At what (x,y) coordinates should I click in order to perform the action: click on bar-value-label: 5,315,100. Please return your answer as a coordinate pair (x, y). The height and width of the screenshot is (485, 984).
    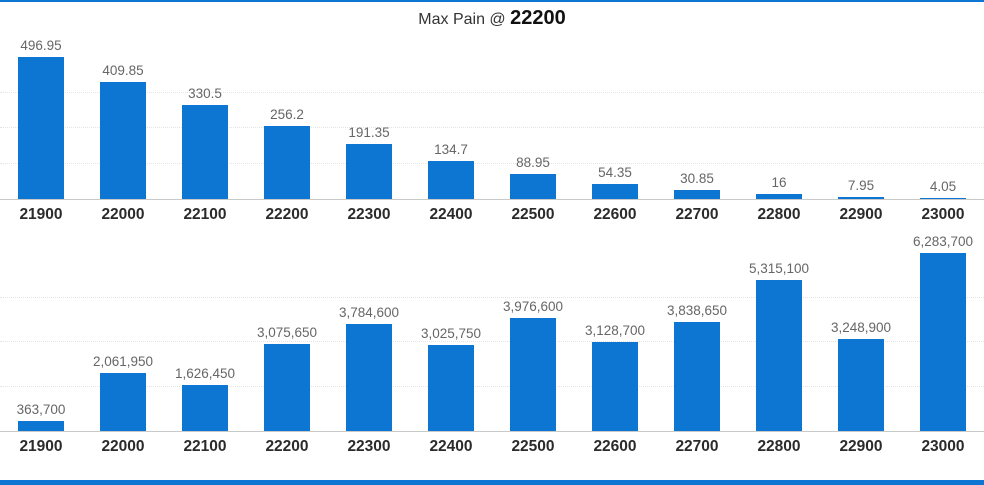
    Looking at the image, I should click on (779, 269).